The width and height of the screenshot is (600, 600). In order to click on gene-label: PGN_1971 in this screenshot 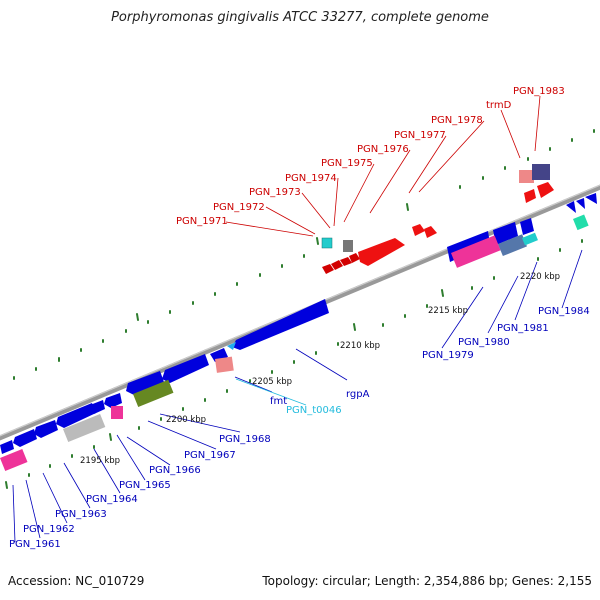, I will do `click(202, 221)`.